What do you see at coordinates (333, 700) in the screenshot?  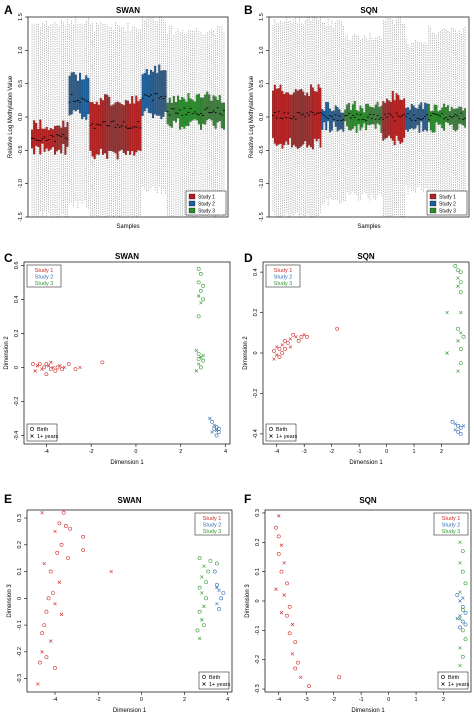 I see `x-tick-label: -2` at bounding box center [333, 700].